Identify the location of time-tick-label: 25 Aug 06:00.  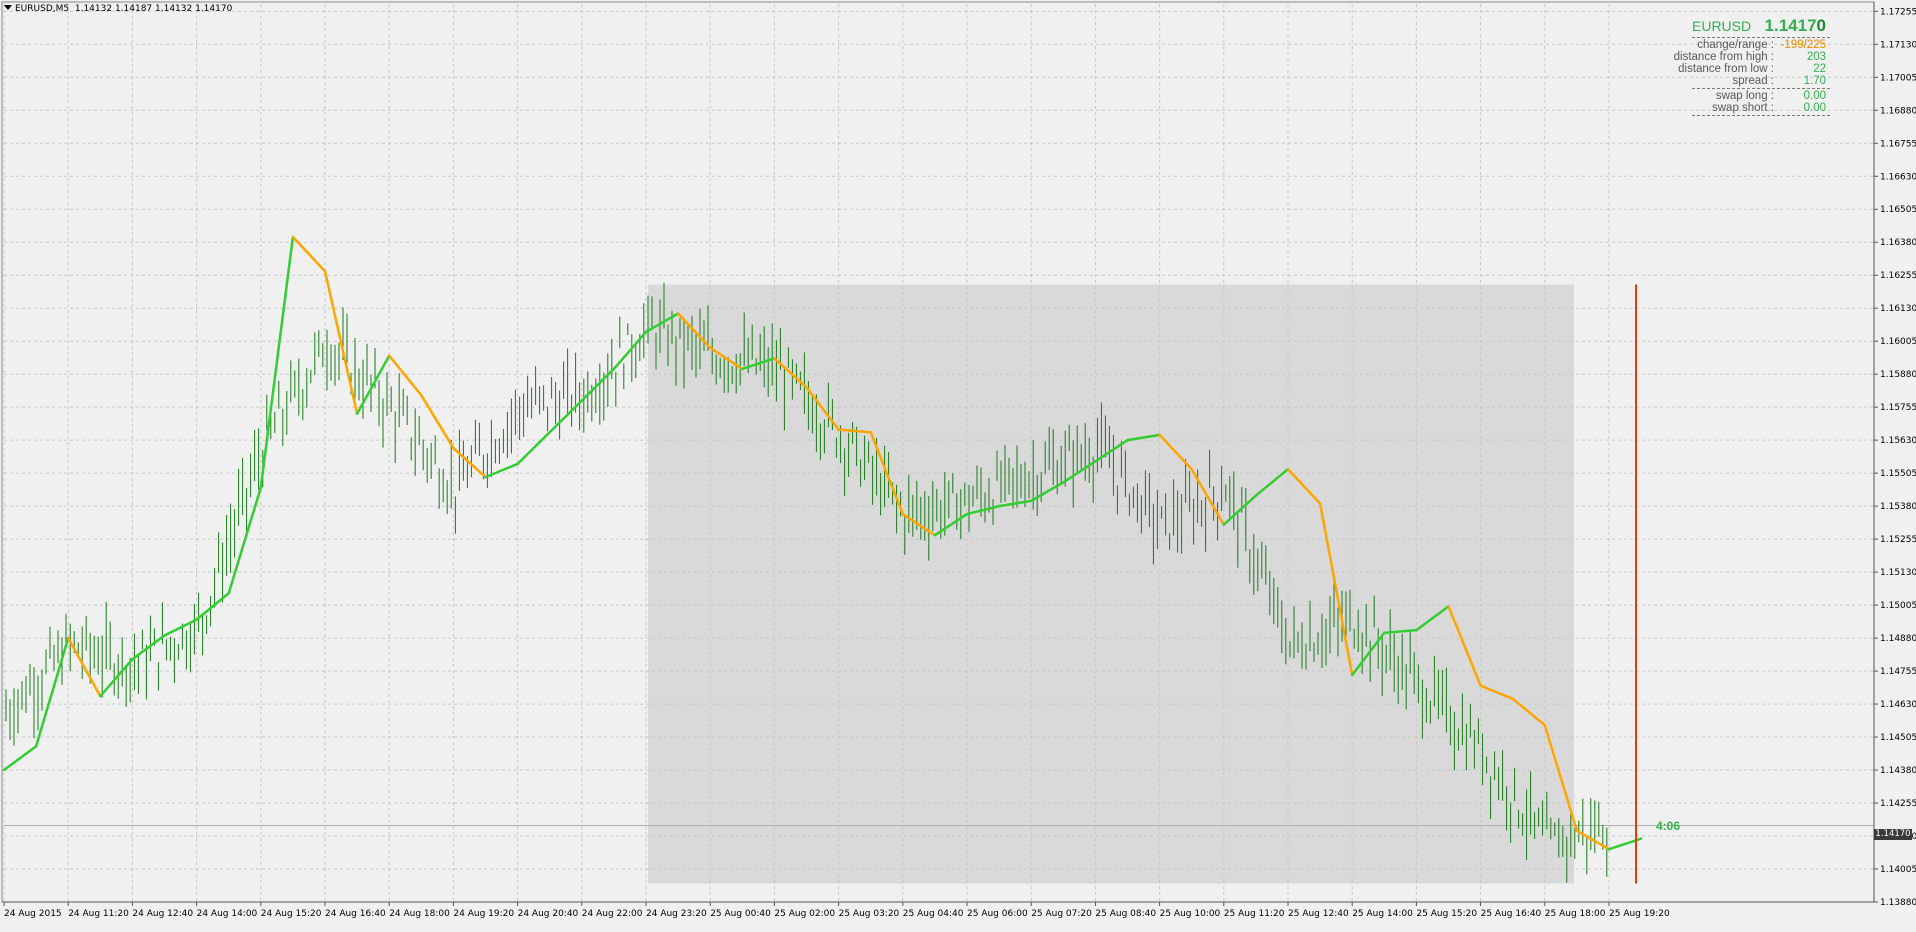
(997, 914).